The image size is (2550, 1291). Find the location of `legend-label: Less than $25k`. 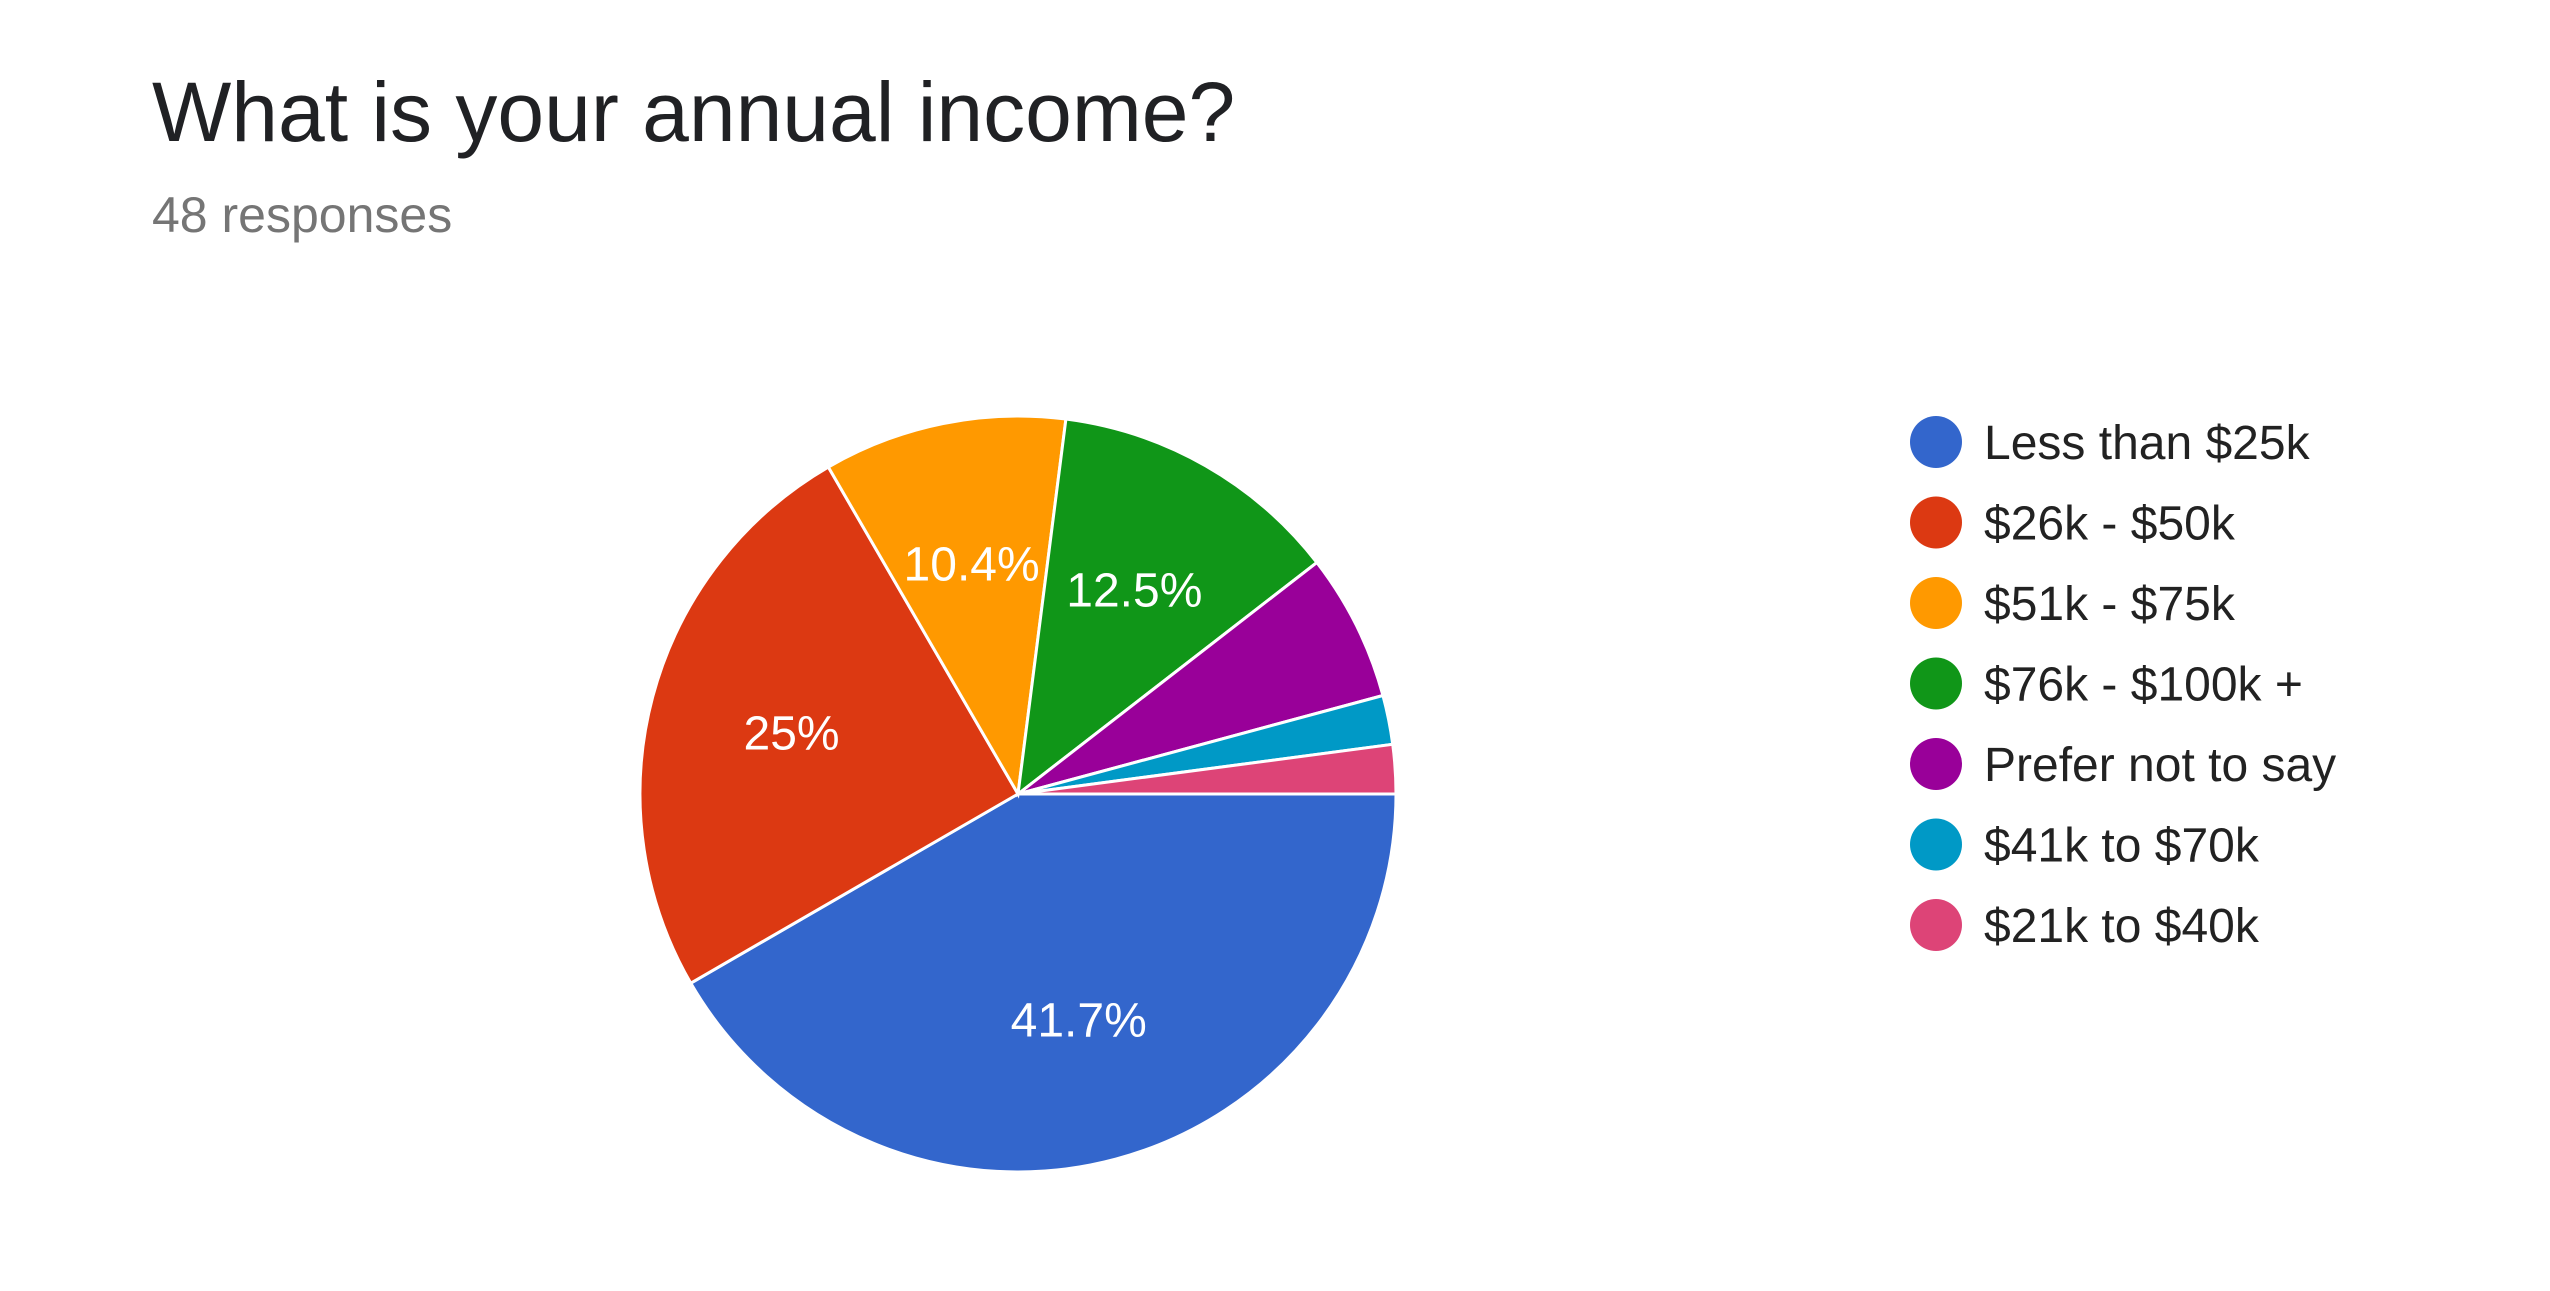

legend-label: Less than $25k is located at coordinates (2147, 443).